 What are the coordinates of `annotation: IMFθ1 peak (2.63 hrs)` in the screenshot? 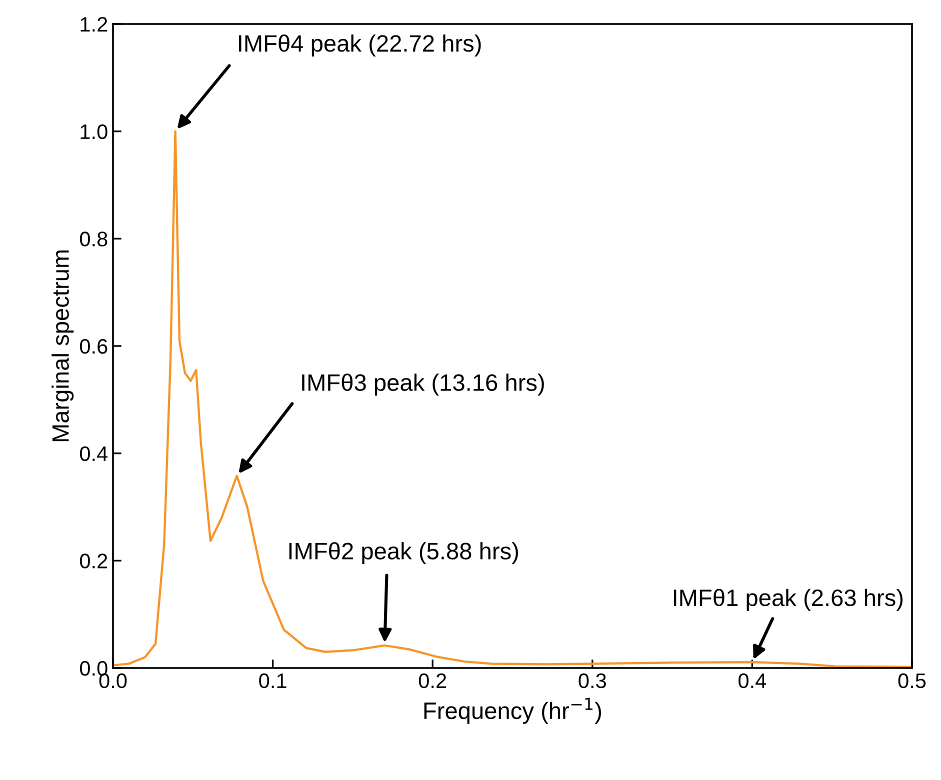 It's located at (788, 599).